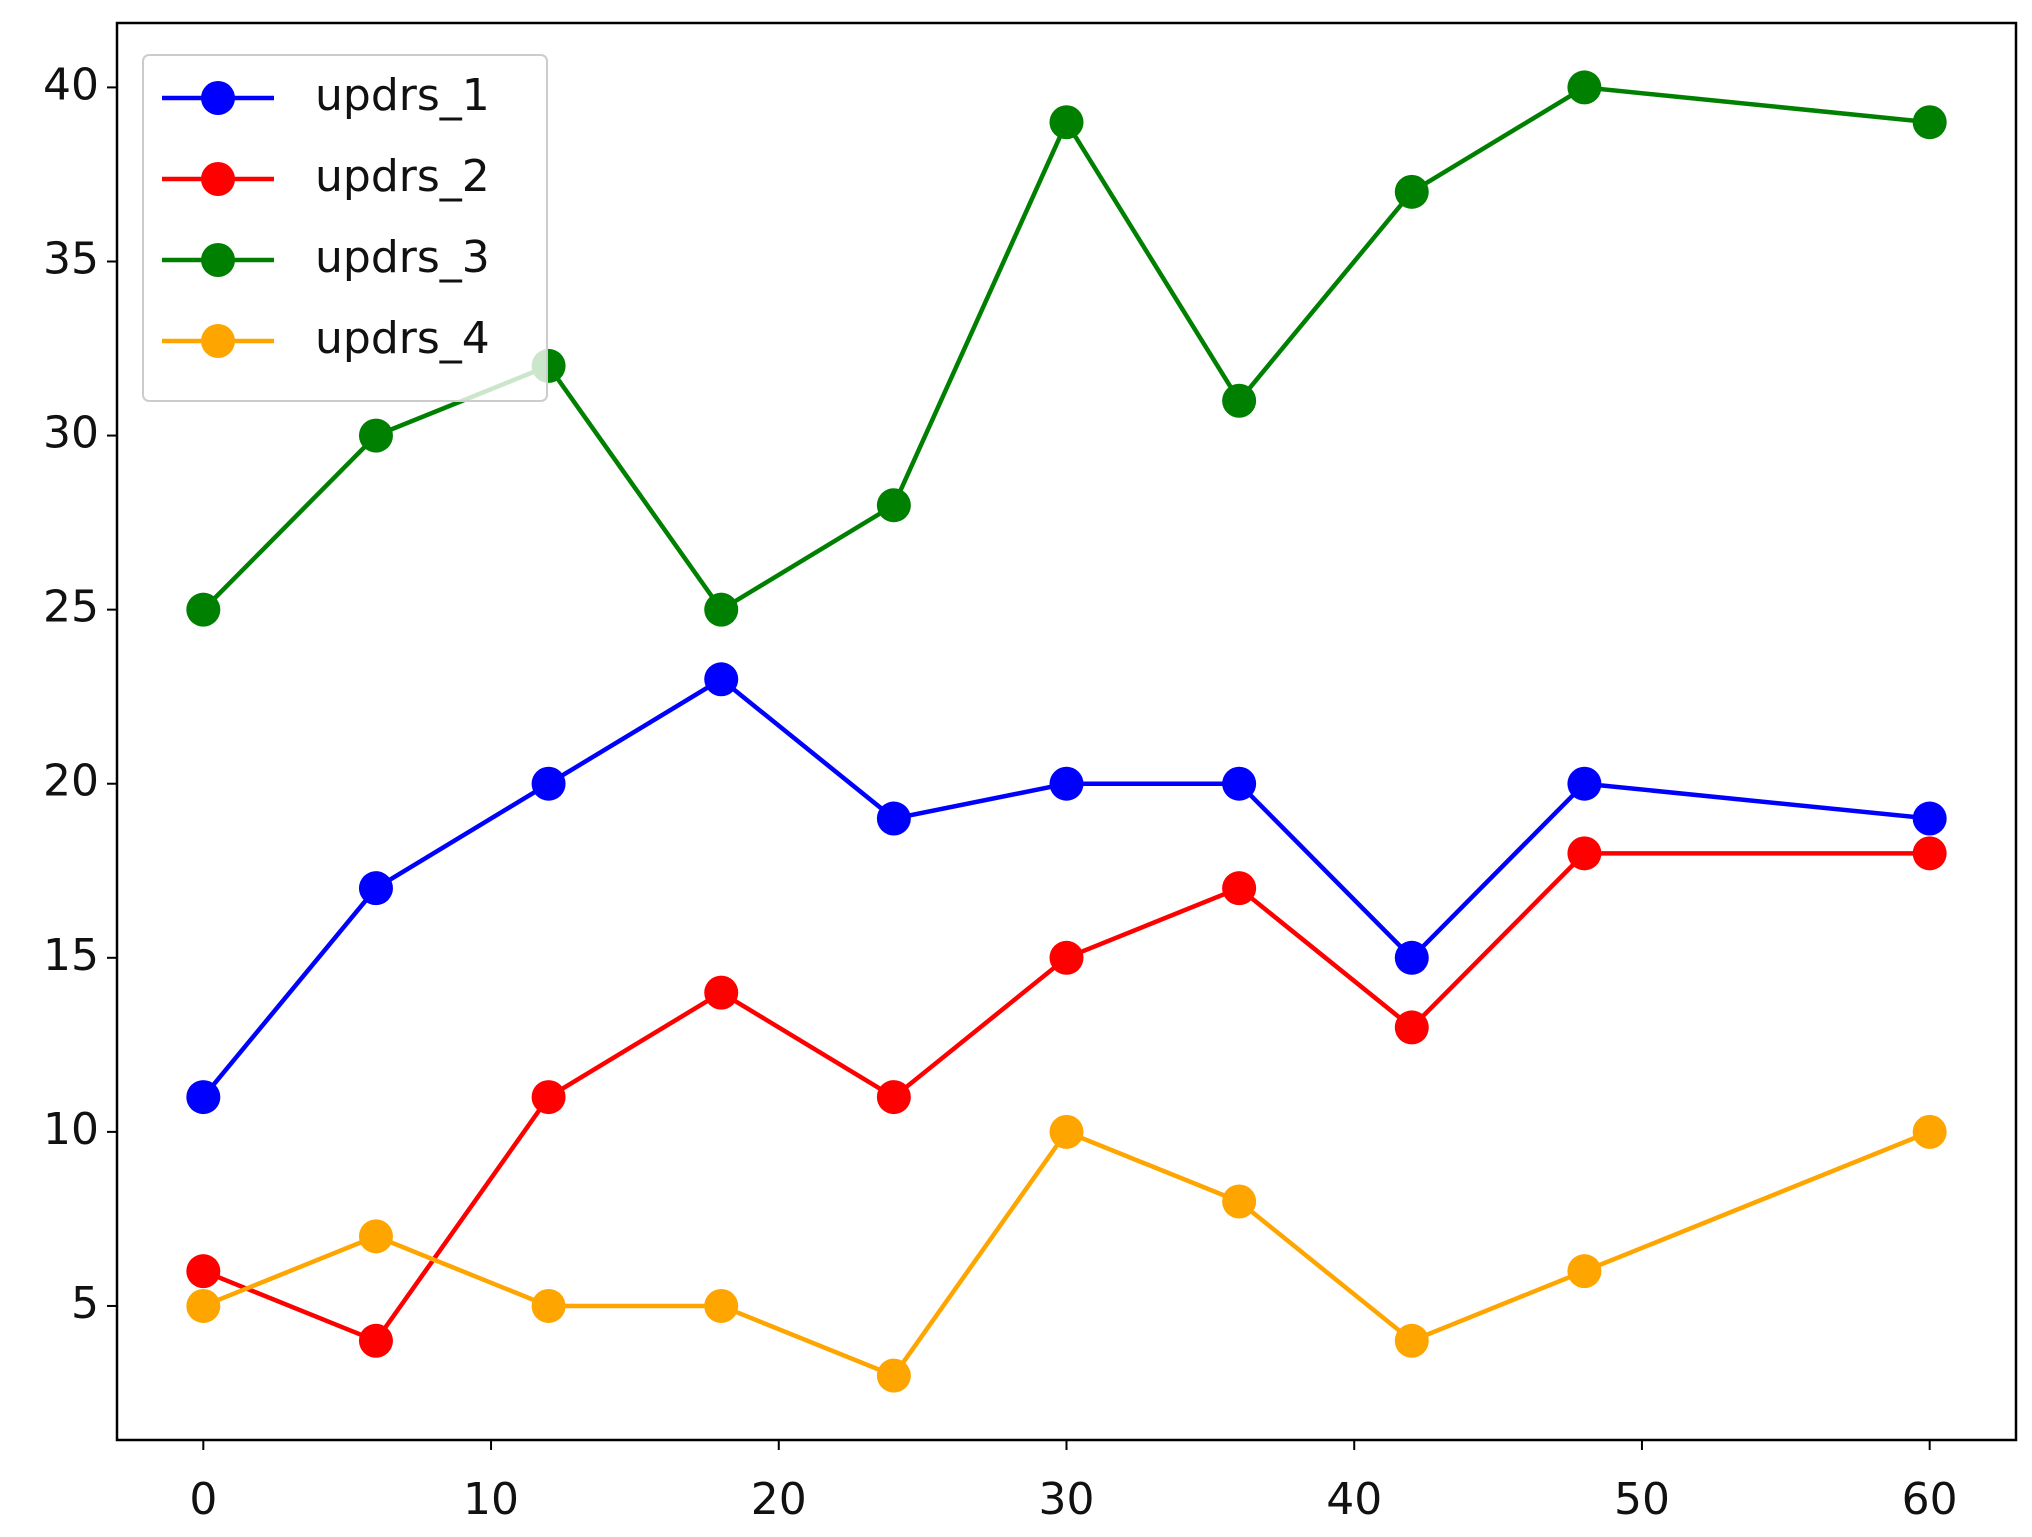 The width and height of the screenshot is (2032, 1537). What do you see at coordinates (491, 1499) in the screenshot?
I see `x-tick-label: 10` at bounding box center [491, 1499].